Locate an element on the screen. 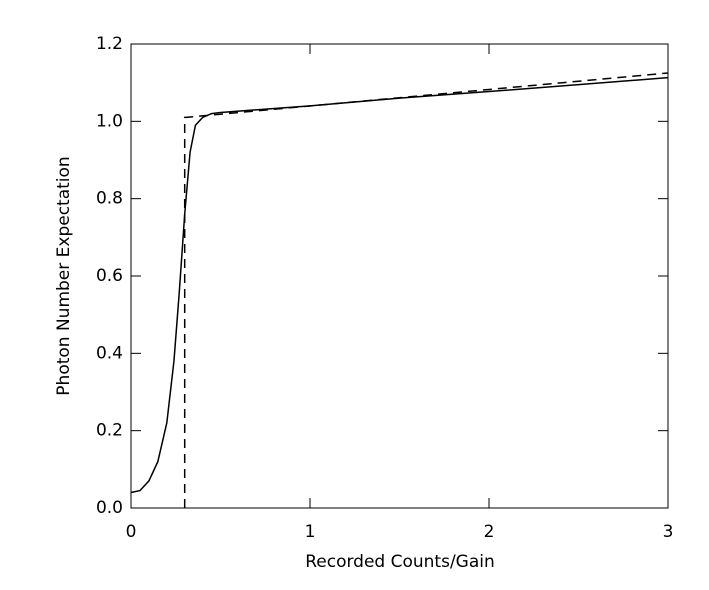 The height and width of the screenshot is (590, 709). y-tick-label: 0.6 is located at coordinates (109, 276).